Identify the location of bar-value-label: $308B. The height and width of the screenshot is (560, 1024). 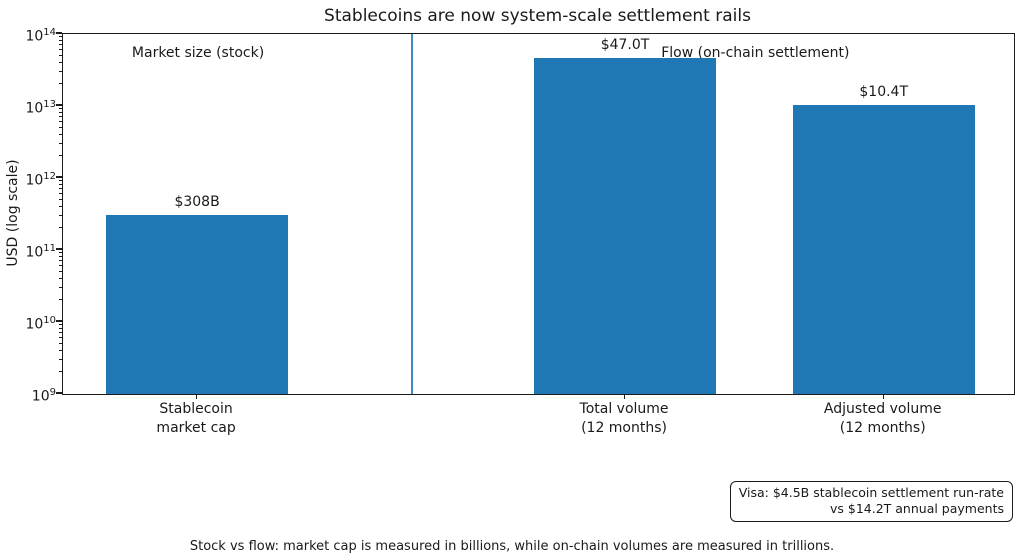
(197, 201).